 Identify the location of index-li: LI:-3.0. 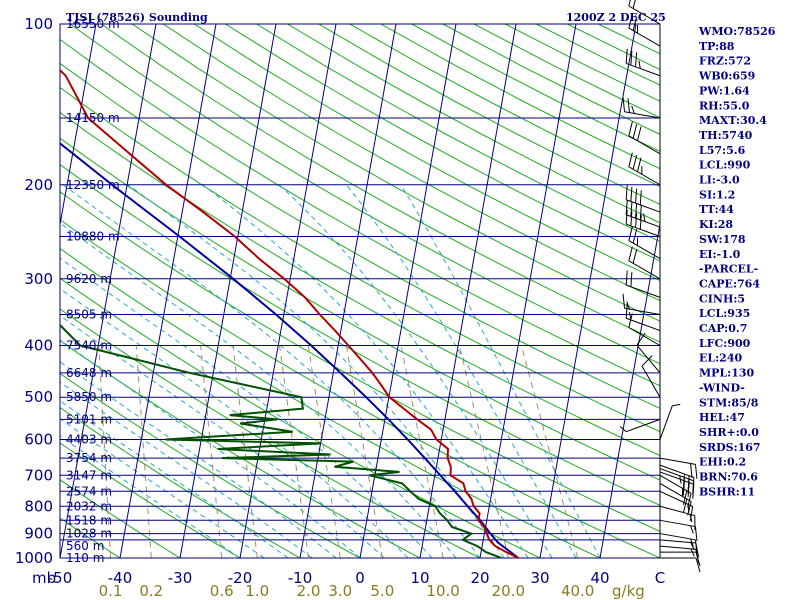
(719, 180).